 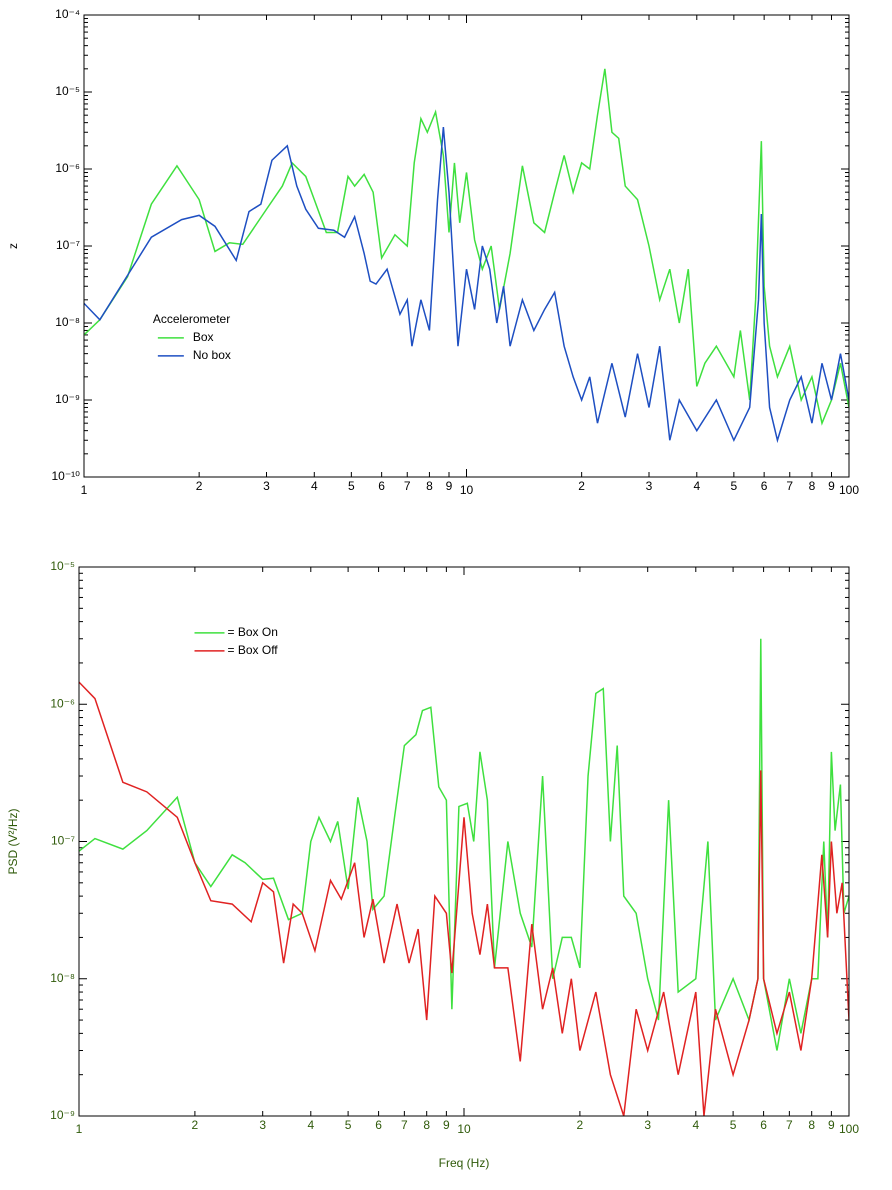 What do you see at coordinates (464, 1163) in the screenshot?
I see `x-axis-label: Freq (Hz)` at bounding box center [464, 1163].